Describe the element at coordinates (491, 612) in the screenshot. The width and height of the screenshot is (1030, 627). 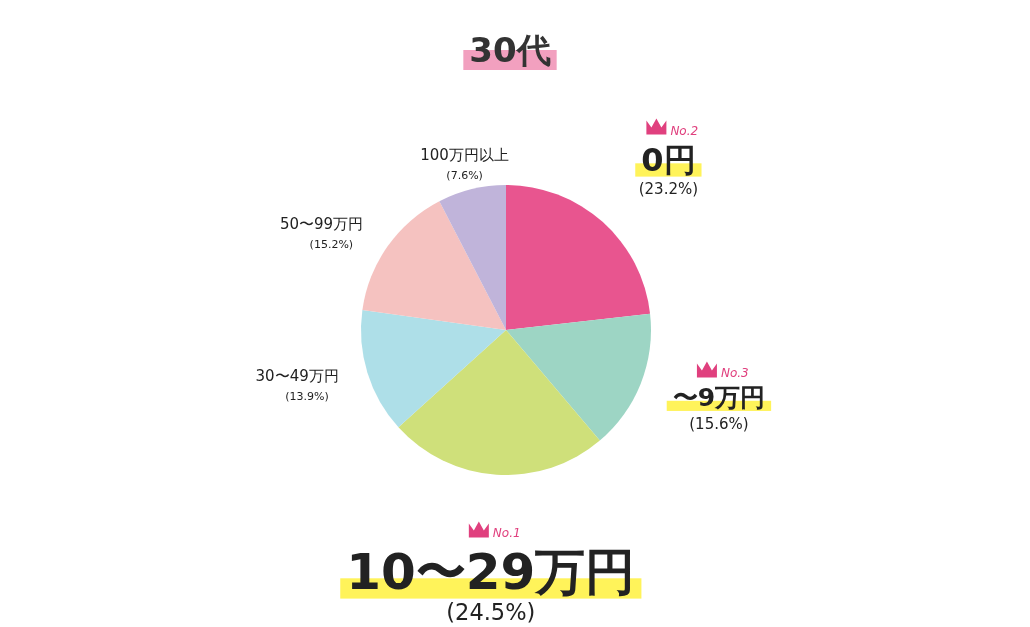
I see `data-label: (24.5%)` at that location.